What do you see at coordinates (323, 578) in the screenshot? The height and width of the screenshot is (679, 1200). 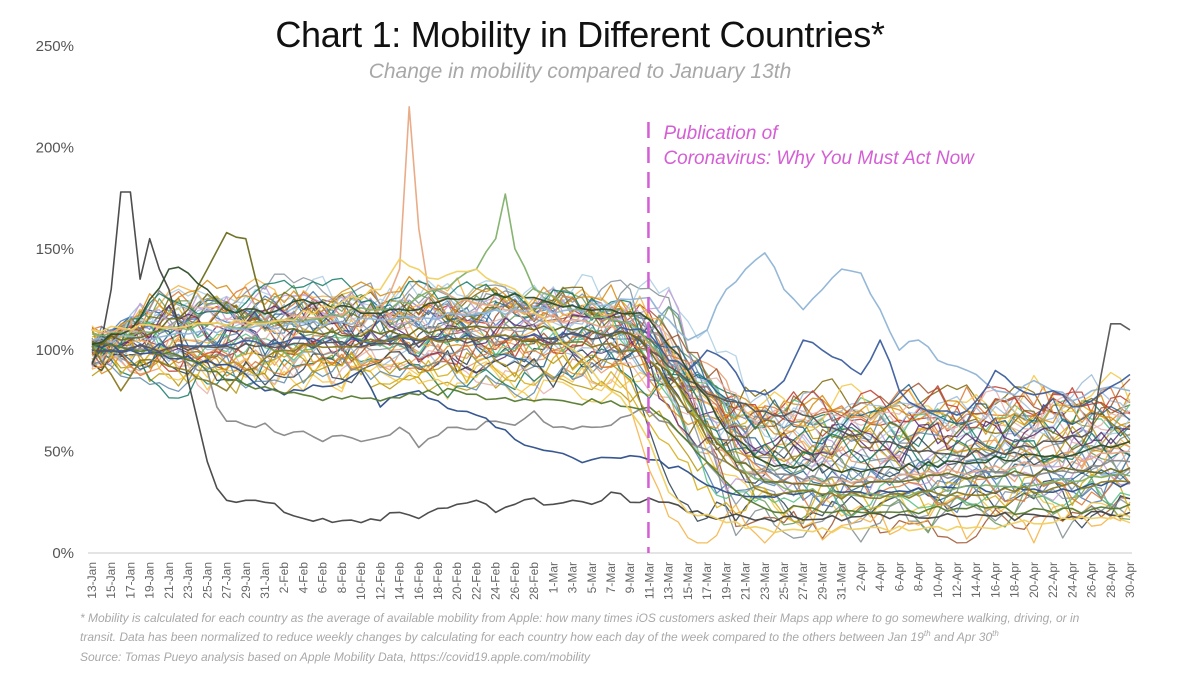 I see `x-tick-label: 6-Feb` at bounding box center [323, 578].